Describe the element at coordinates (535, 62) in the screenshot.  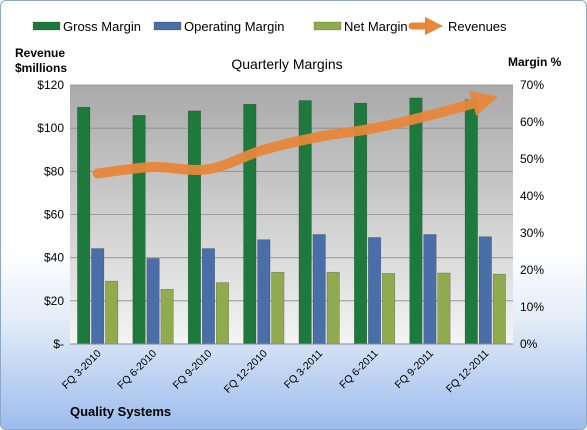
I see `right-axis-label: Margin %` at that location.